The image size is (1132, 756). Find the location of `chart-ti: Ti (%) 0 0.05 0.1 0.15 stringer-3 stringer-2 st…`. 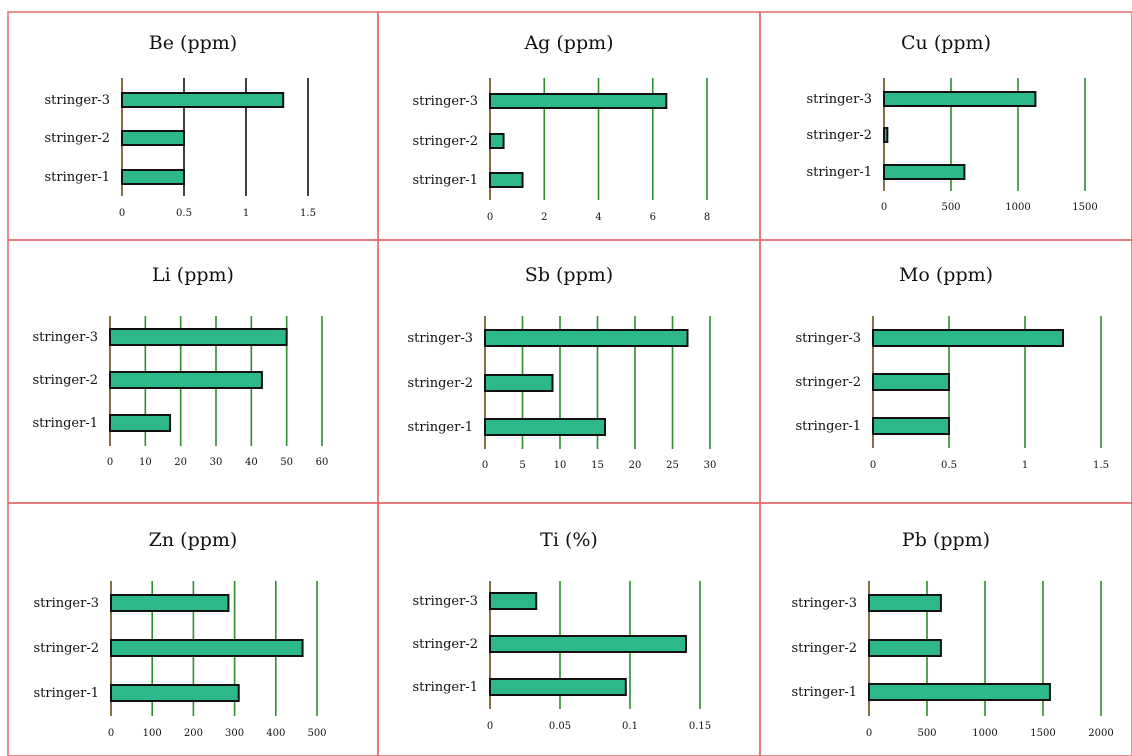

chart-ti: Ti (%) 0 0.05 0.1 0.15 stringer-3 stringer-2 st… is located at coordinates (561, 630).